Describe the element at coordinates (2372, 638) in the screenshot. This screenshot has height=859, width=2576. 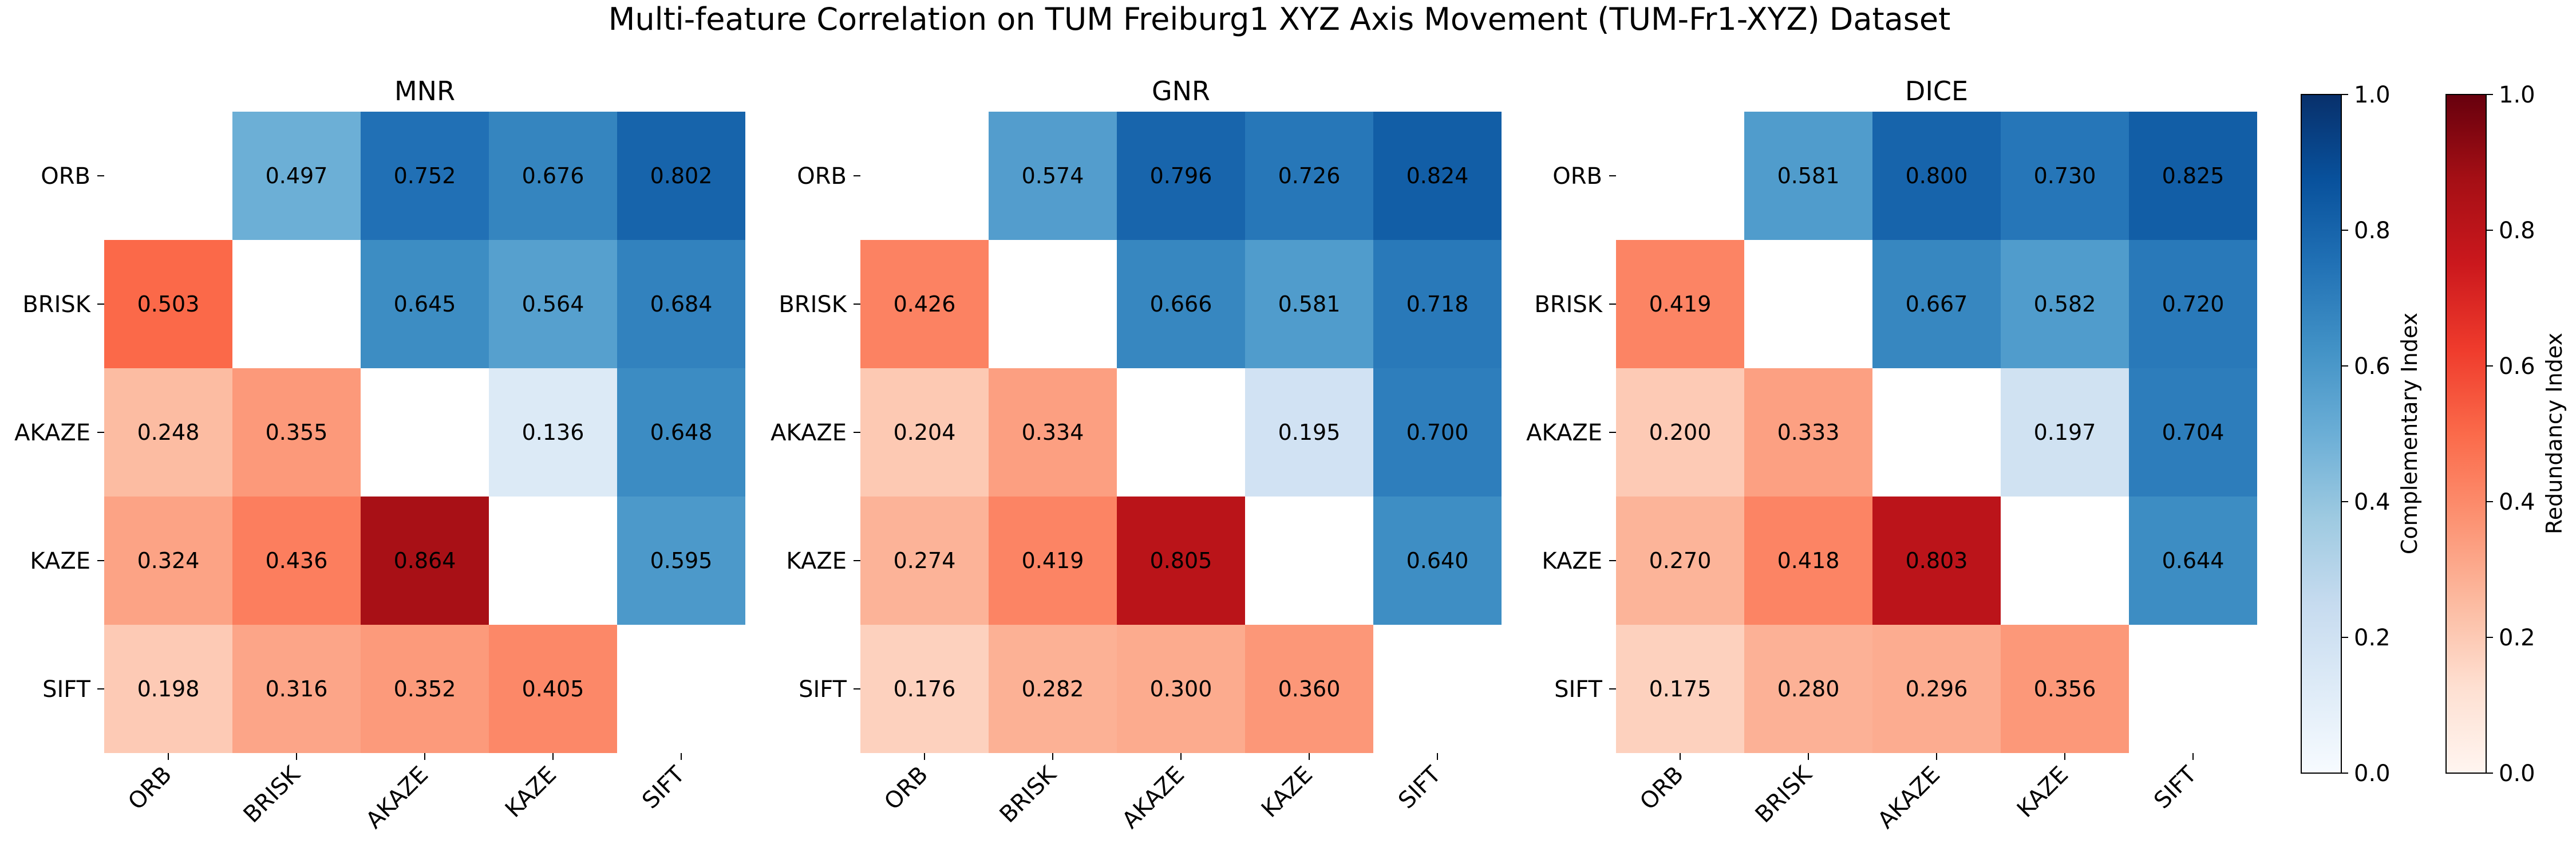
I see `colorbar-tick-label: 0.2` at that location.